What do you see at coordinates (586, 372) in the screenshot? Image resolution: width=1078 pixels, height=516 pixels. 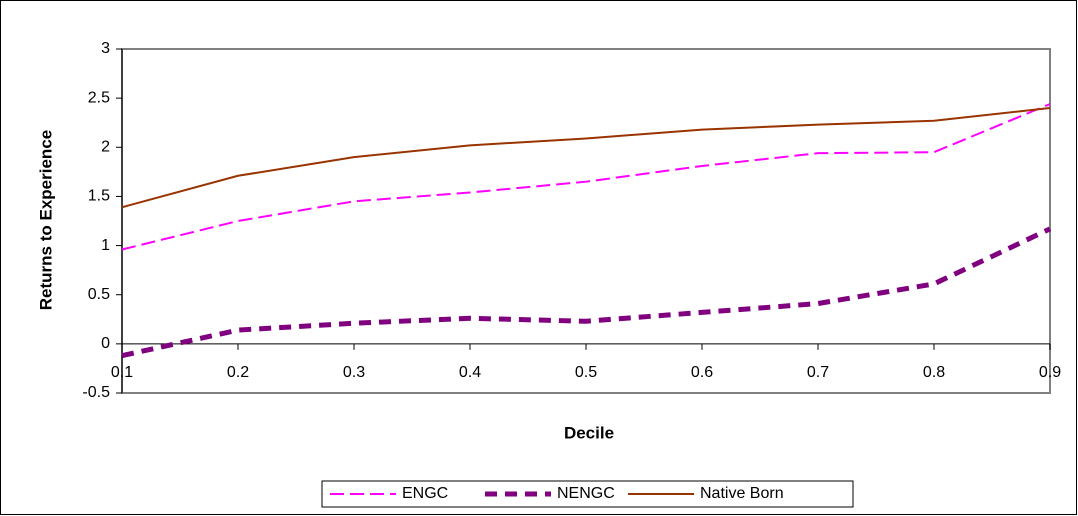 I see `x-tick-label: 0.5` at bounding box center [586, 372].